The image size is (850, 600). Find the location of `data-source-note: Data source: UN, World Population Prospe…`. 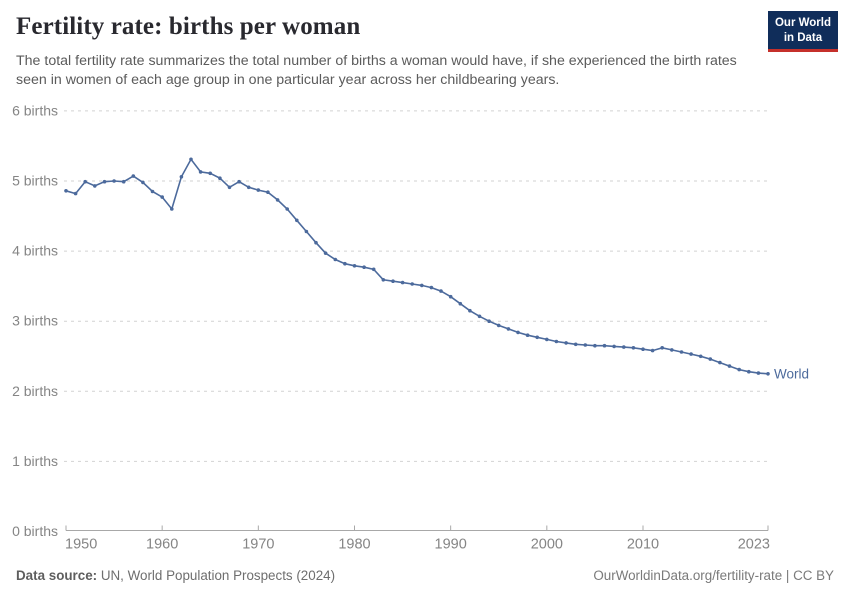

data-source-note: Data source: UN, World Population Prospe… is located at coordinates (175, 575).